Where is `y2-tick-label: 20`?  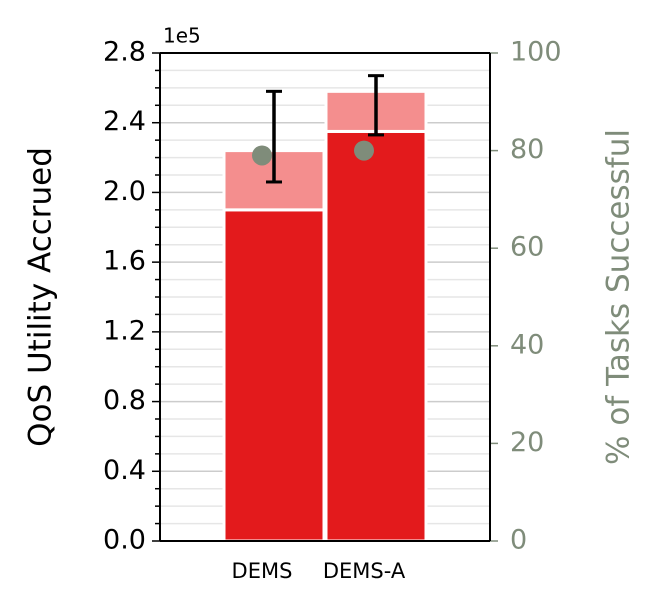 y2-tick-label: 20 is located at coordinates (527, 442).